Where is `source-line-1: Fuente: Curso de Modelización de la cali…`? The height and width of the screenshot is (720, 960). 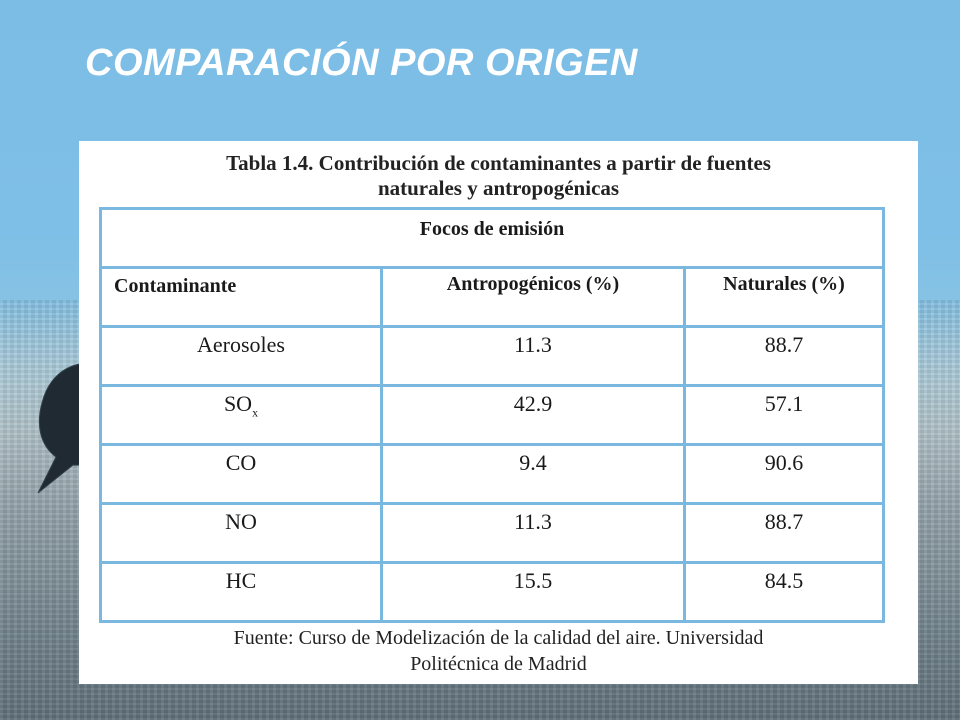
source-line-1: Fuente: Curso de Modelización de la cali… is located at coordinates (498, 638).